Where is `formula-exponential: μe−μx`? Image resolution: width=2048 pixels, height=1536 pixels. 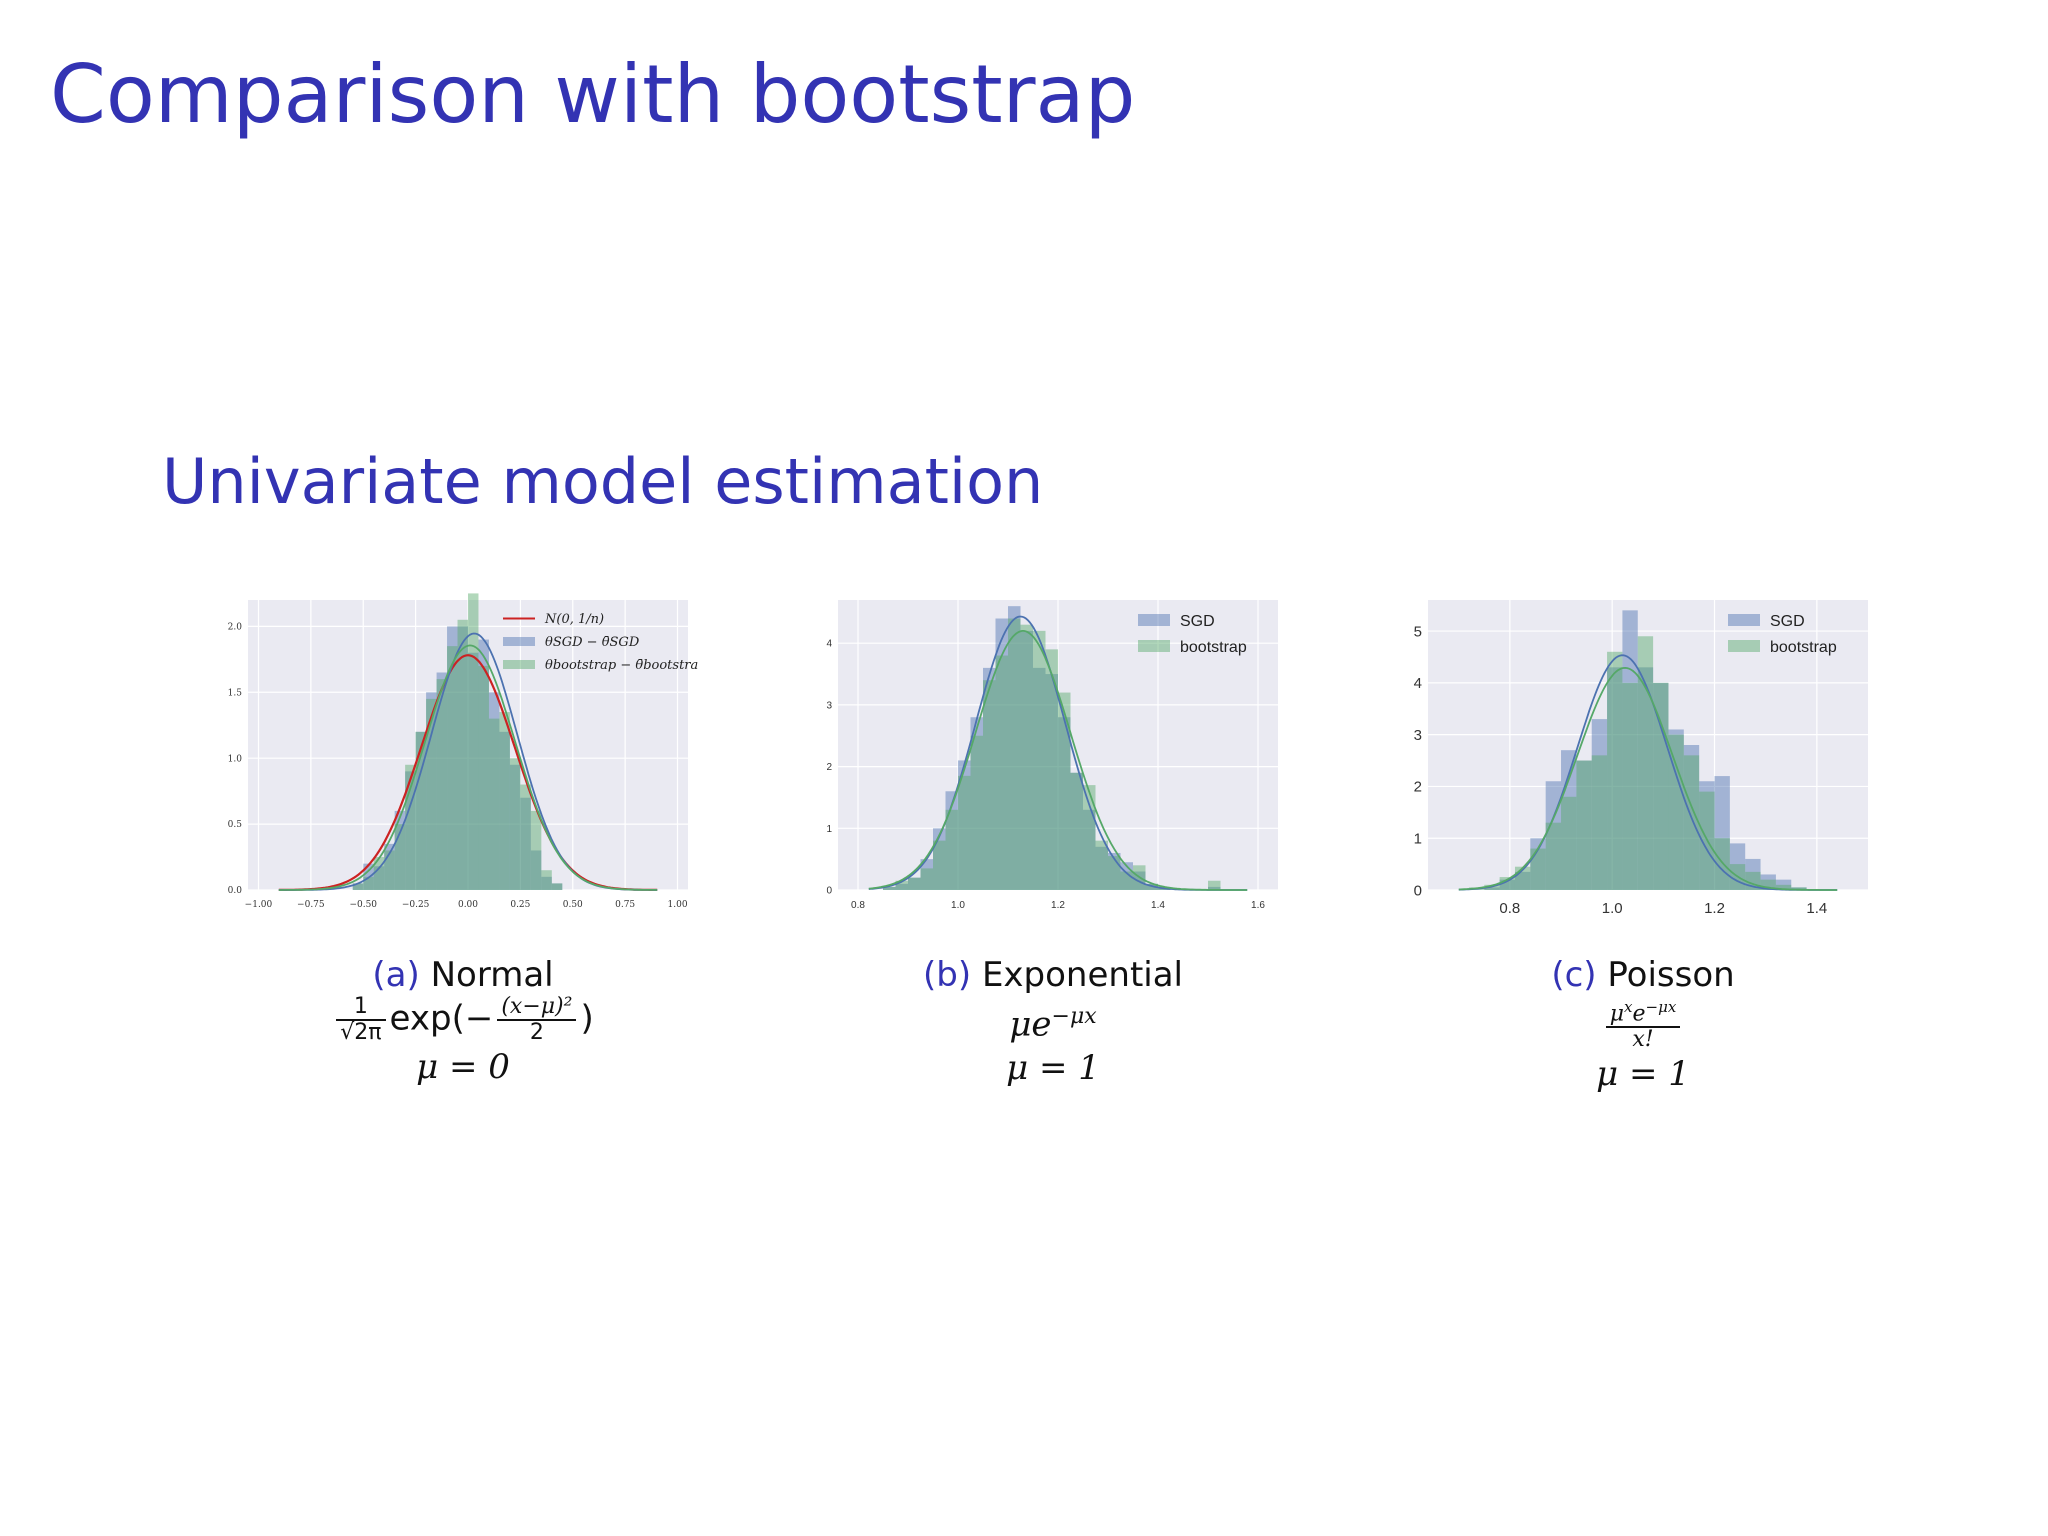 formula-exponential: μe−μx is located at coordinates (1053, 1024).